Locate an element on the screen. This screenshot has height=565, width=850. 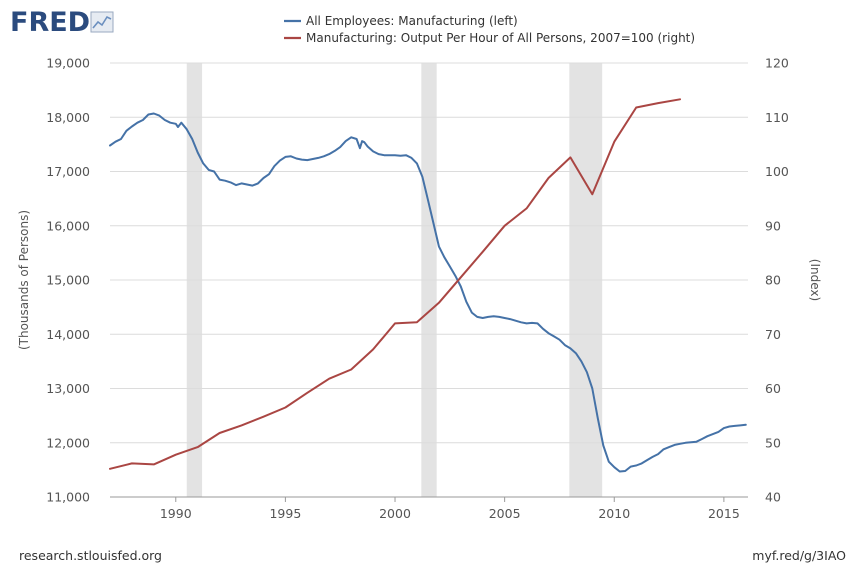
legend-item-employees: All Employees: Manufacturing (left) is located at coordinates (401, 21).